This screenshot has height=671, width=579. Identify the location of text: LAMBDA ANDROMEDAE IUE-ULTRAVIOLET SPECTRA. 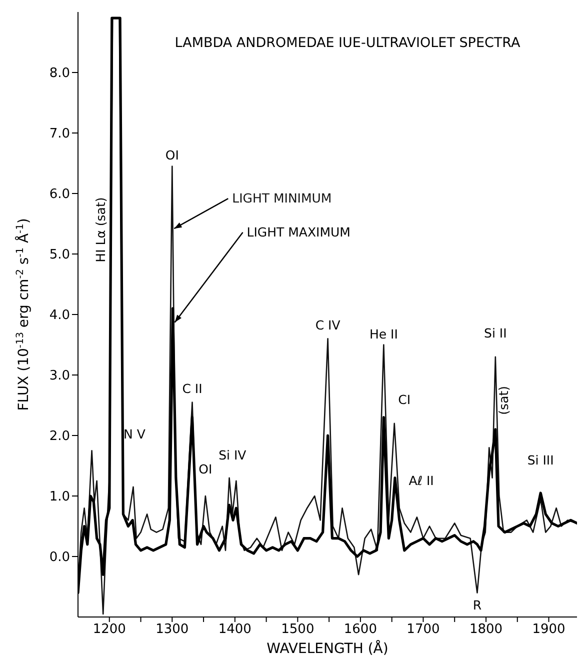
(347, 43).